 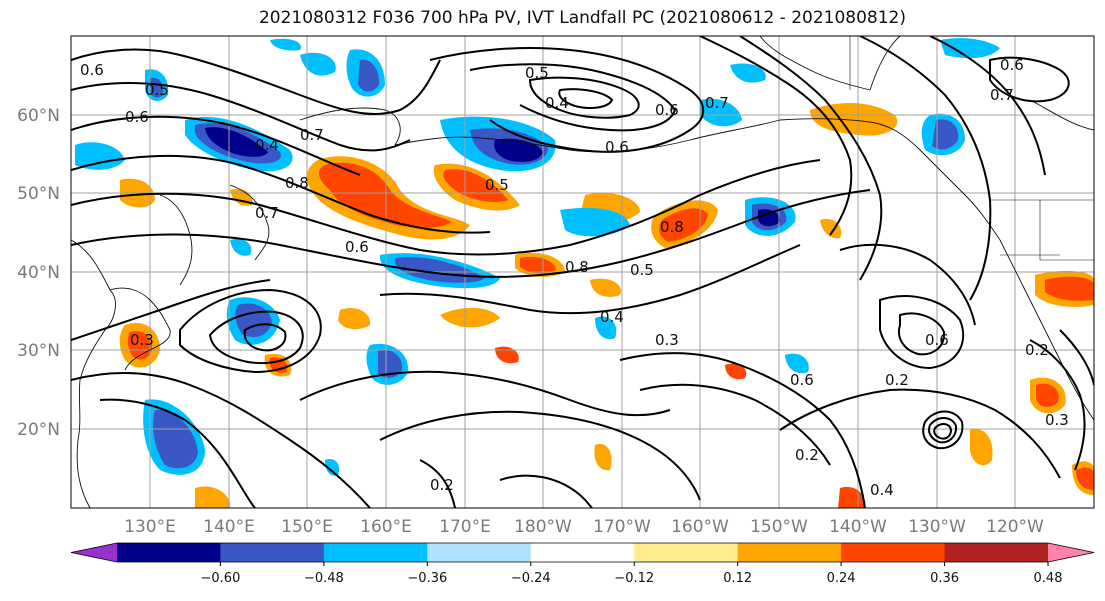 What do you see at coordinates (944, 578) in the screenshot?
I see `colorbar-tick-label: 0.36` at bounding box center [944, 578].